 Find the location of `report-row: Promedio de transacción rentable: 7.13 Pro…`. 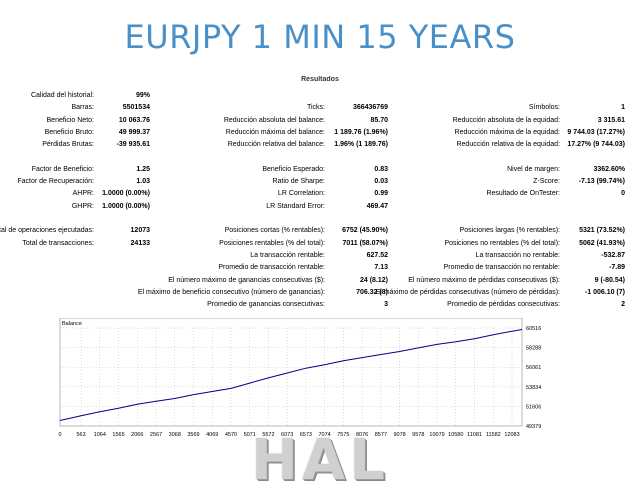

report-row: Promedio de transacción rentable: 7.13 Pro… is located at coordinates (320, 268).